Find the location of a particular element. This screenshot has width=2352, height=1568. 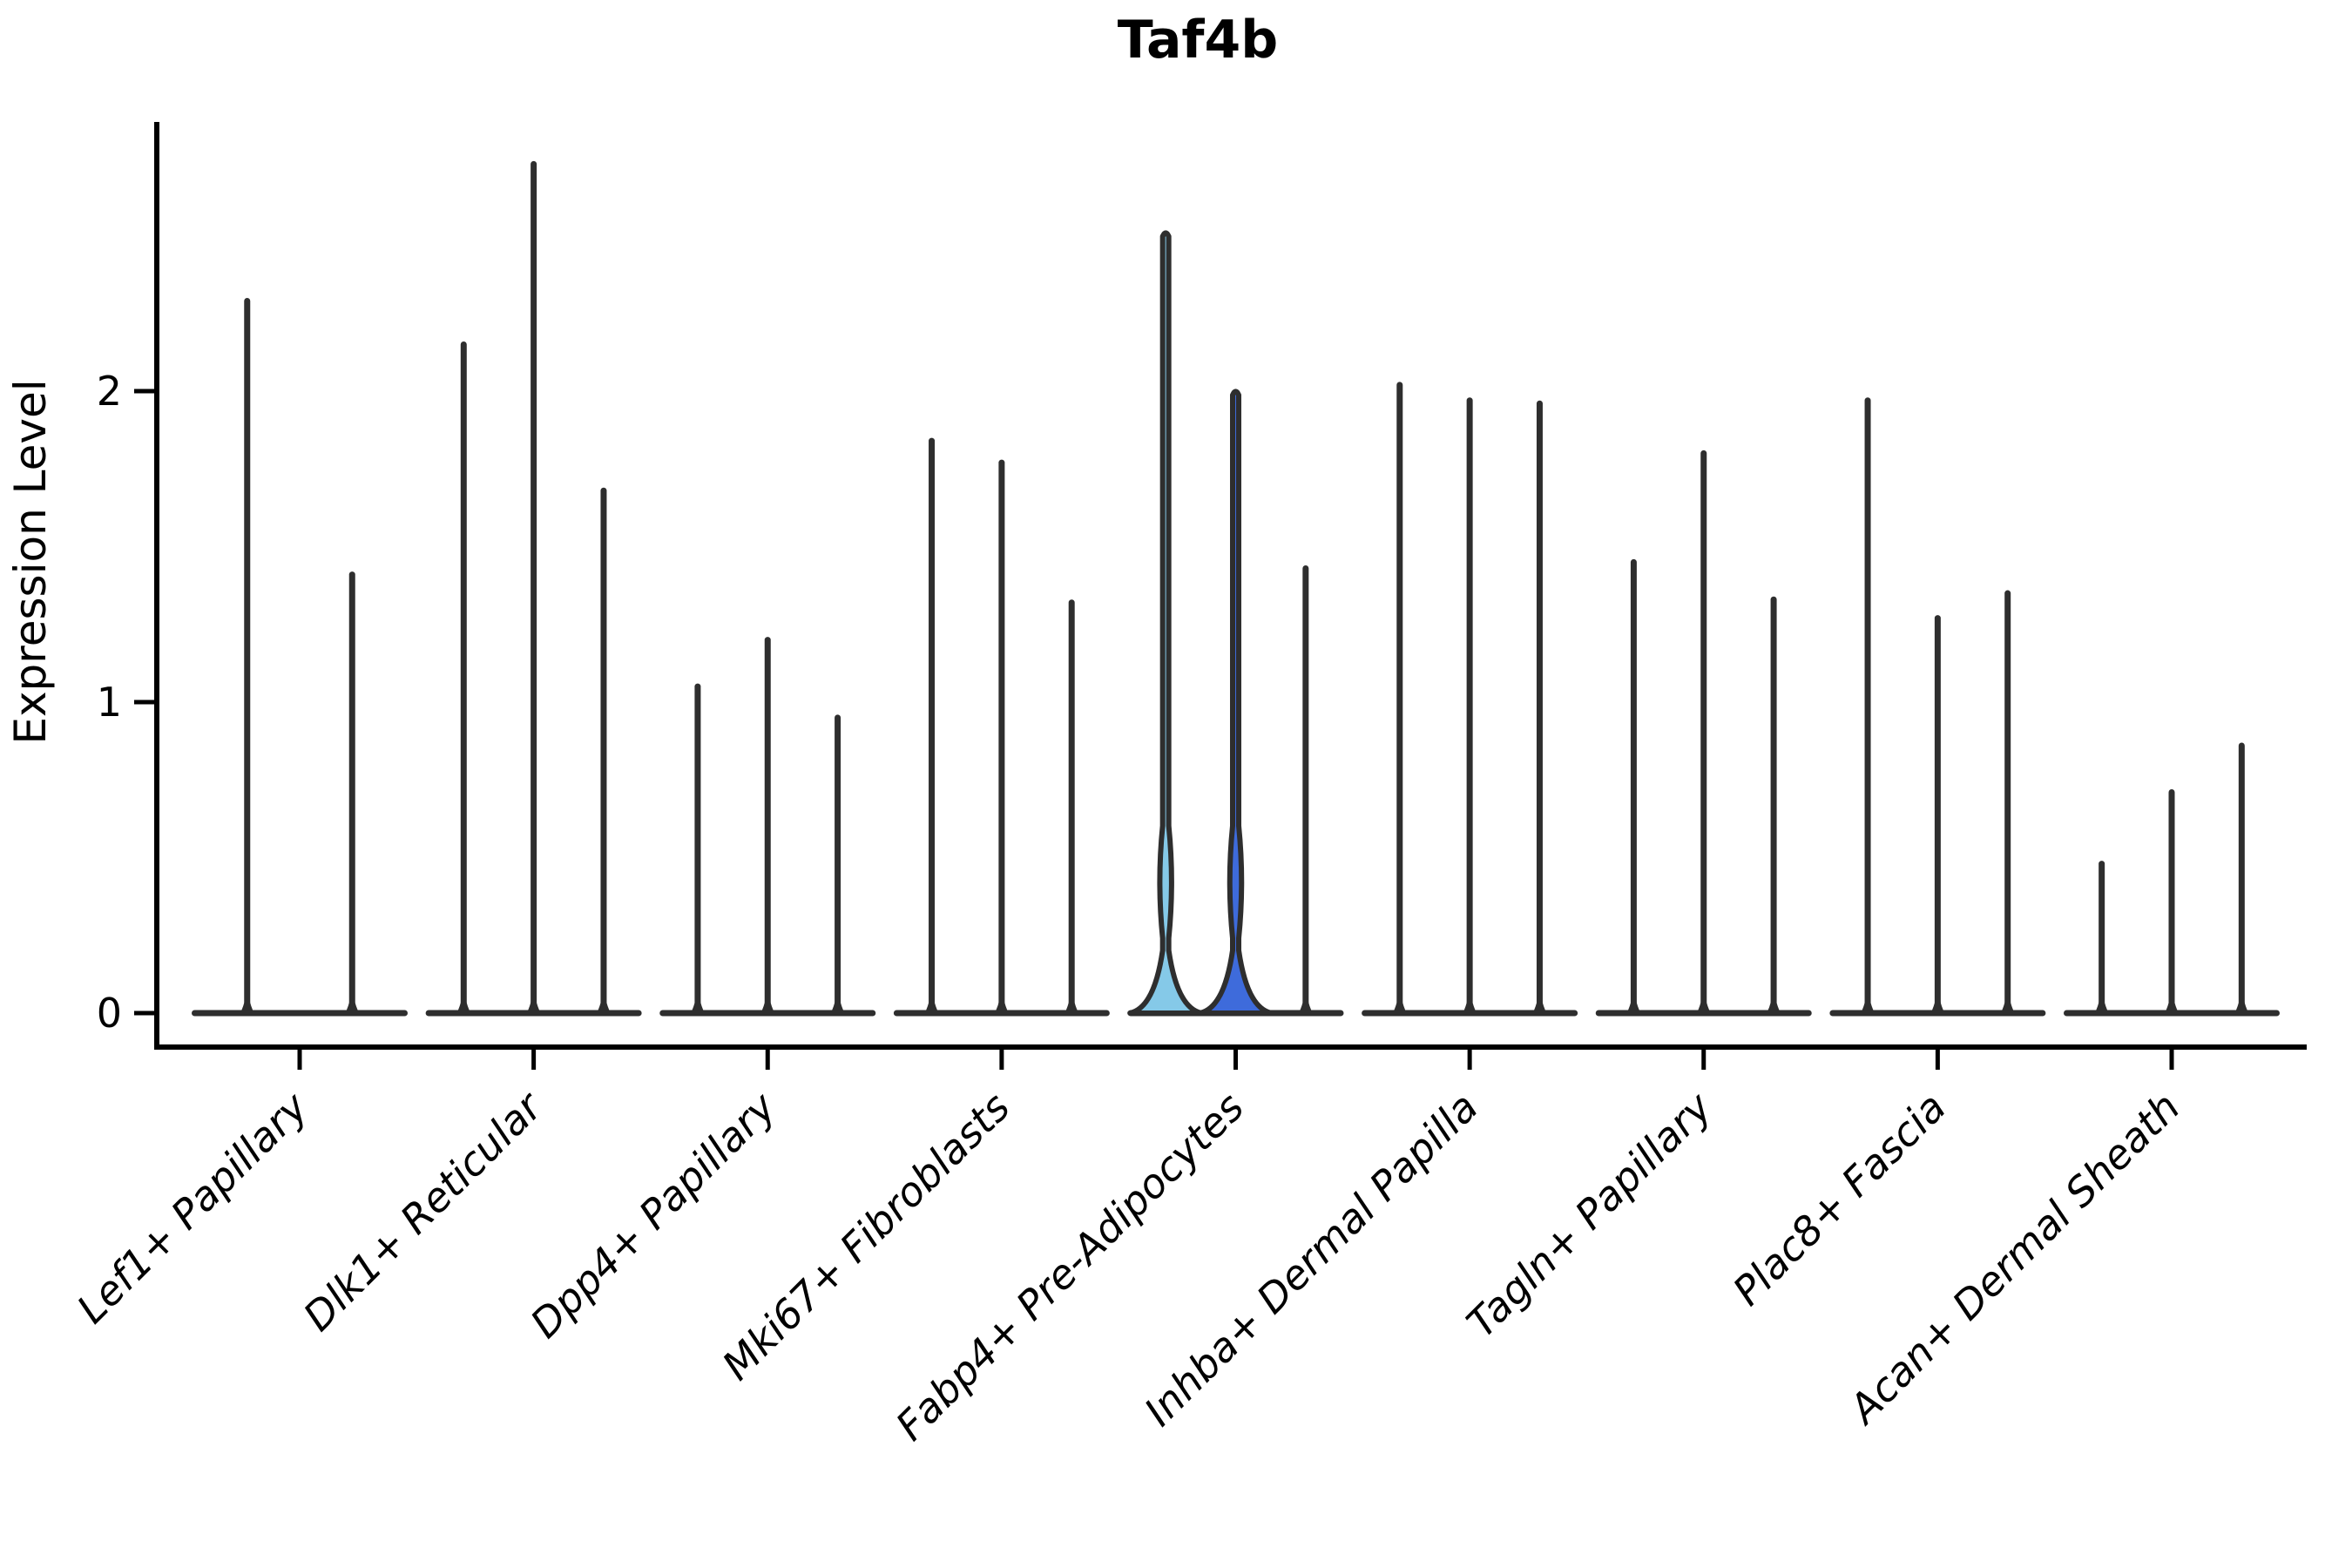

x-tick-label: Dpp4+ Papillary is located at coordinates (653, 1215).